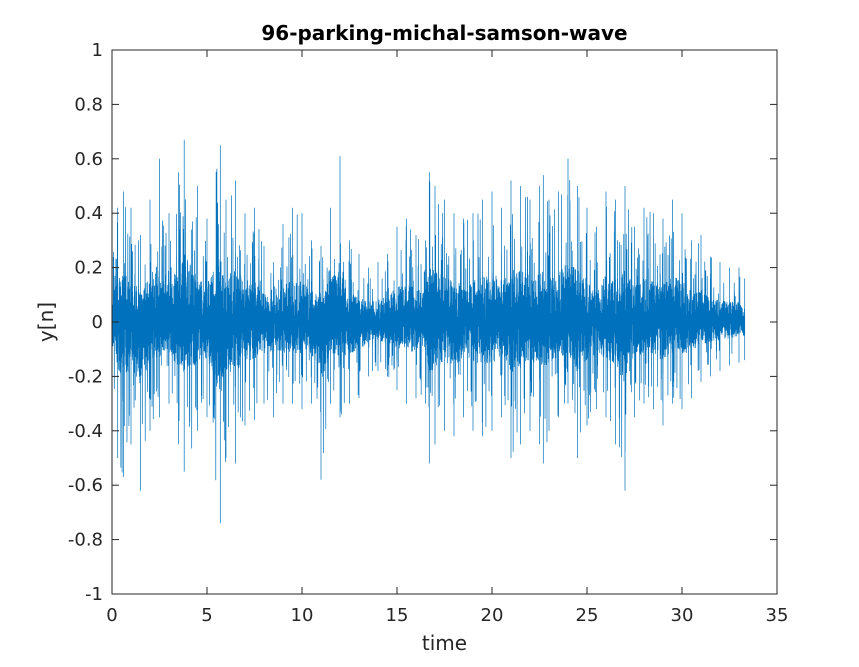 This screenshot has height=667, width=859. Describe the element at coordinates (88, 104) in the screenshot. I see `y-tick-label: 0.8` at that location.